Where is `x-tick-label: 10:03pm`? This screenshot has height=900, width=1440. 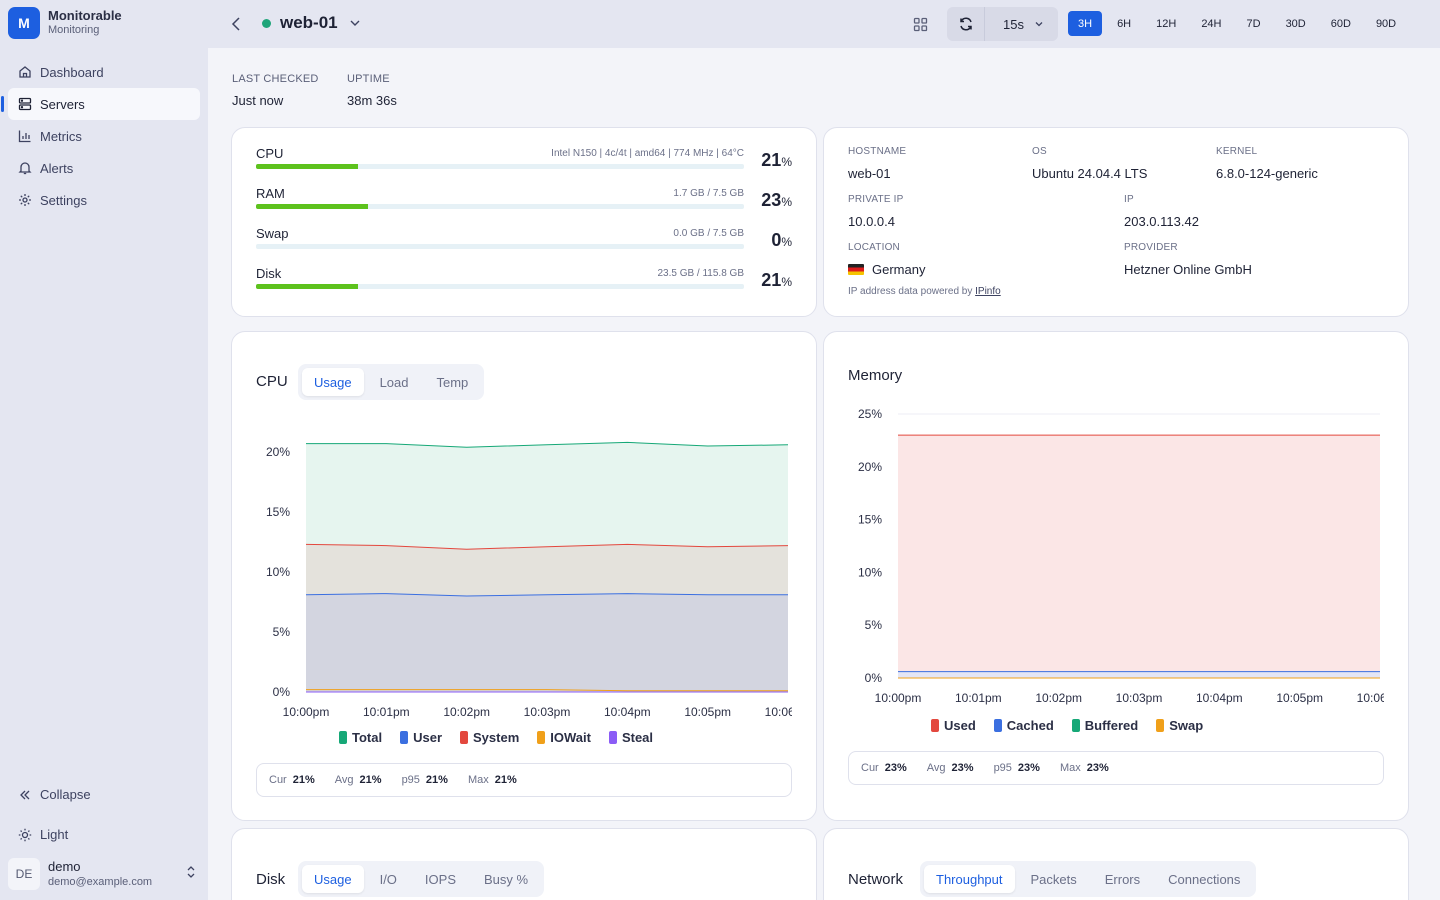
x-tick-label: 10:03pm is located at coordinates (547, 712).